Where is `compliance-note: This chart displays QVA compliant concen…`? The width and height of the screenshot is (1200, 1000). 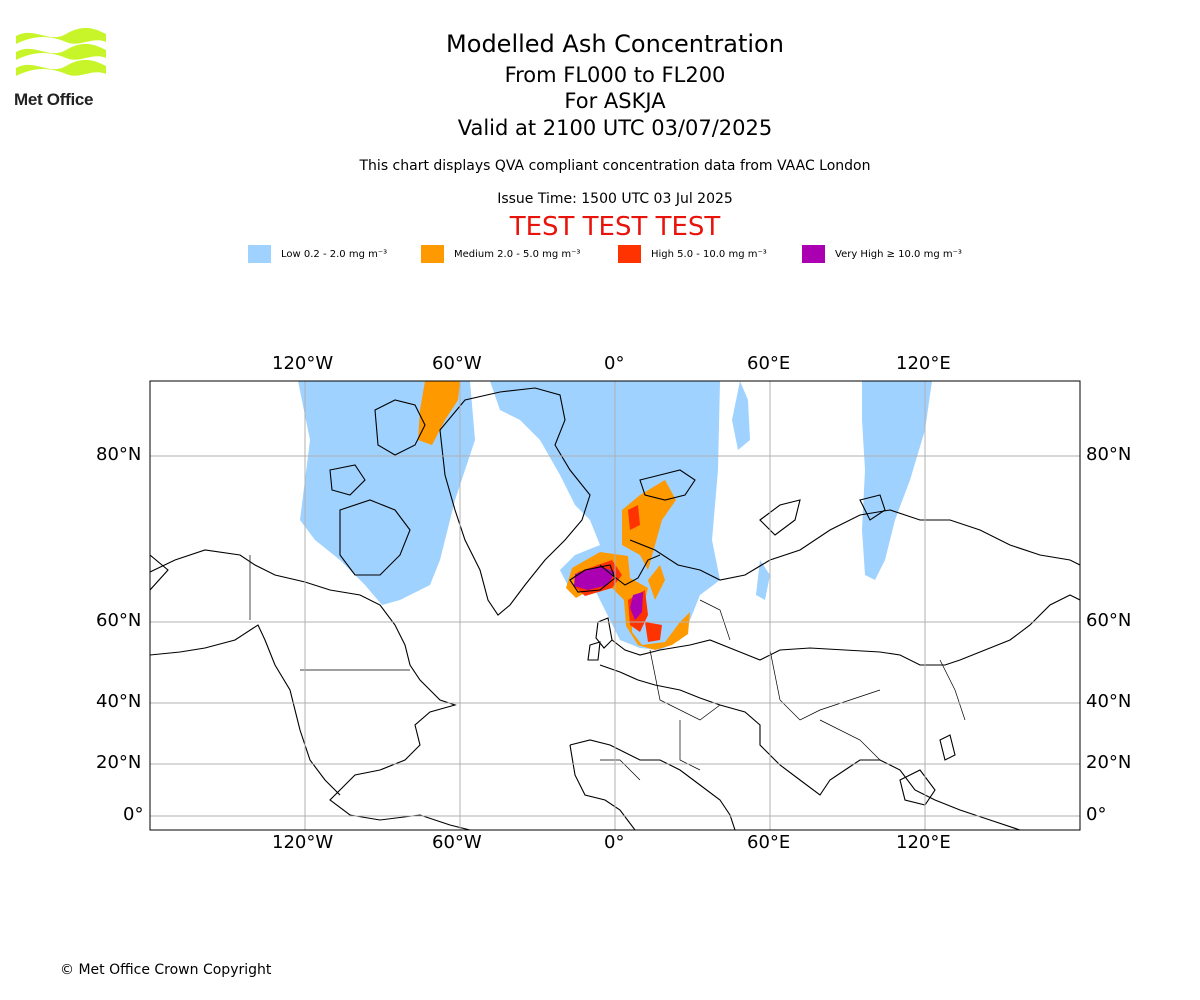
compliance-note: This chart displays QVA compliant concen… is located at coordinates (615, 166).